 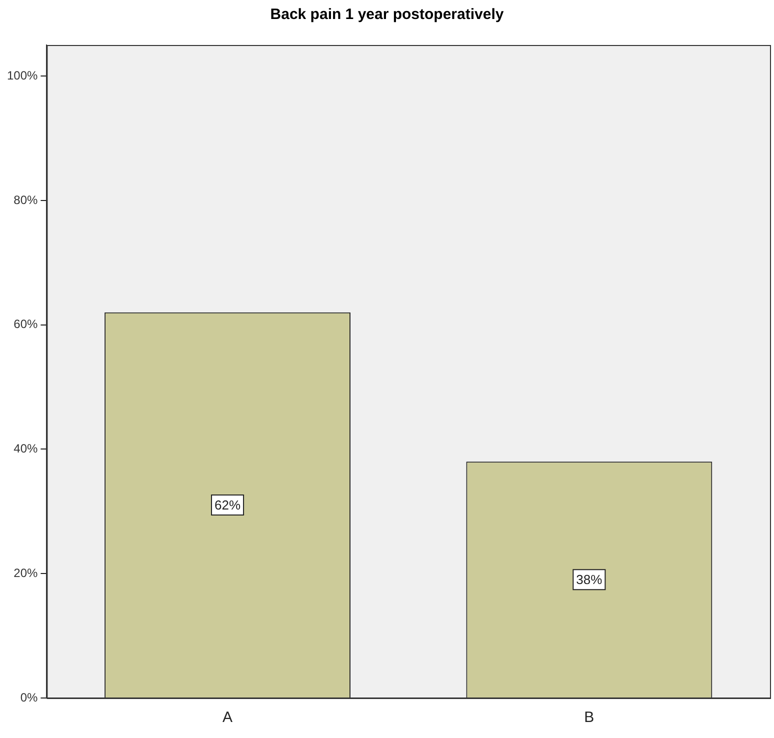 What do you see at coordinates (26, 449) in the screenshot?
I see `y-tick-label: 40%` at bounding box center [26, 449].